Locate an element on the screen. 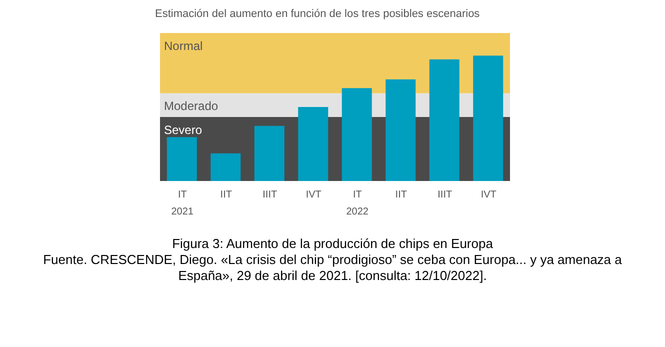  chart-title: Estimación del aumento en función de los tres posibles escenarios is located at coordinates (317, 14).